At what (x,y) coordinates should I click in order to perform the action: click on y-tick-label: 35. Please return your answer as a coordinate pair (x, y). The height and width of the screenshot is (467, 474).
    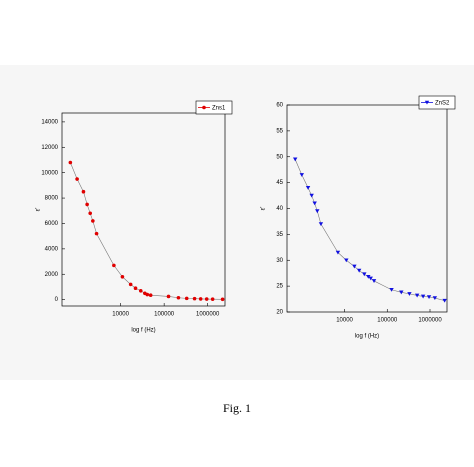
    Looking at the image, I should click on (279, 235).